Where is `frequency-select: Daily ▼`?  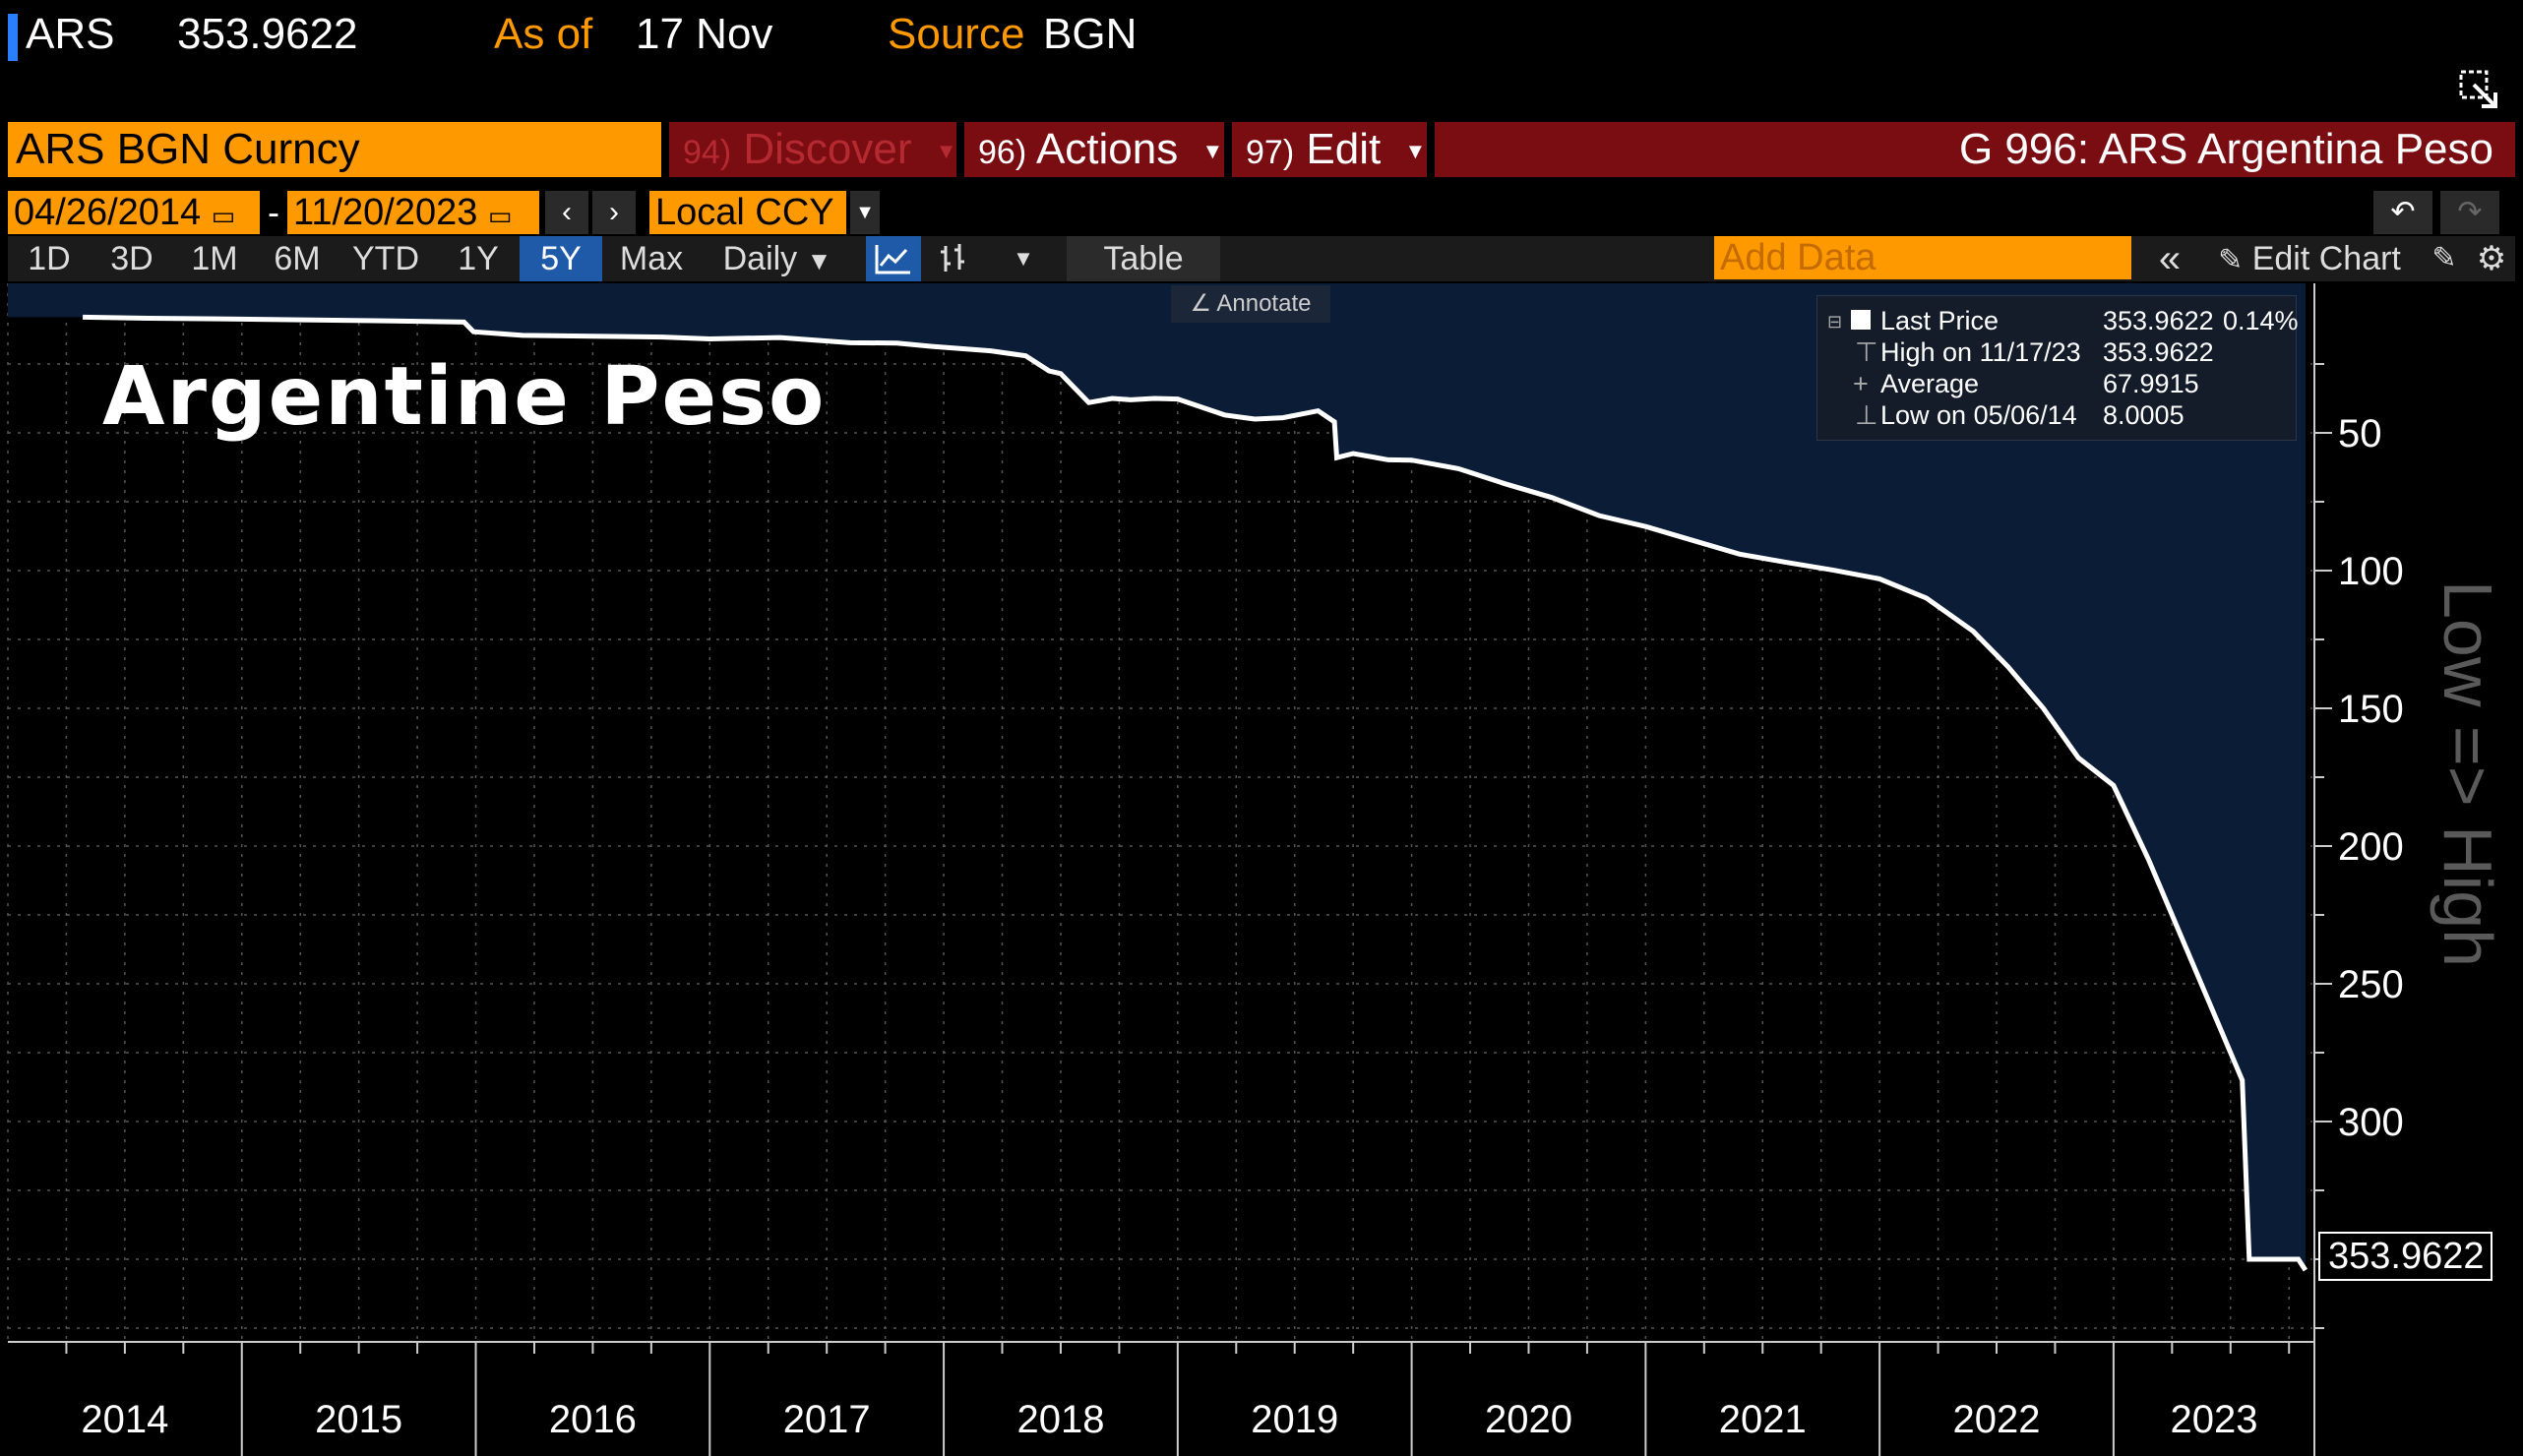
frequency-select: Daily ▼ is located at coordinates (778, 258).